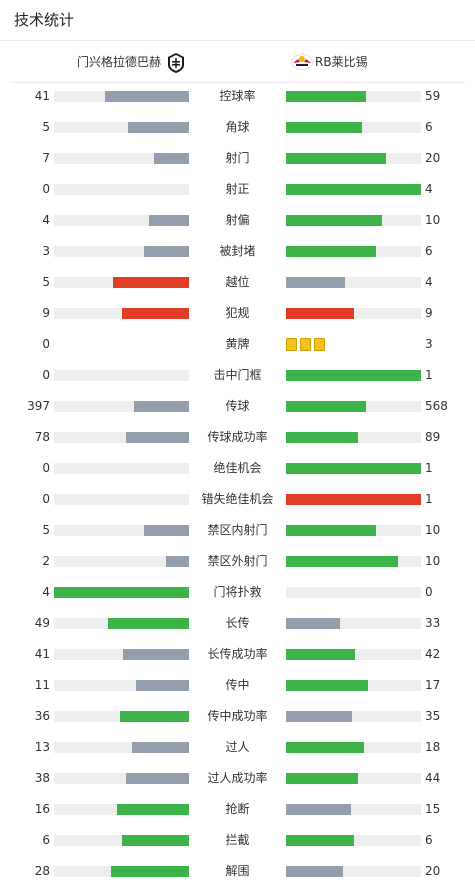 The height and width of the screenshot is (888, 475). Describe the element at coordinates (46, 251) in the screenshot. I see `home-stat-value: 3` at that location.